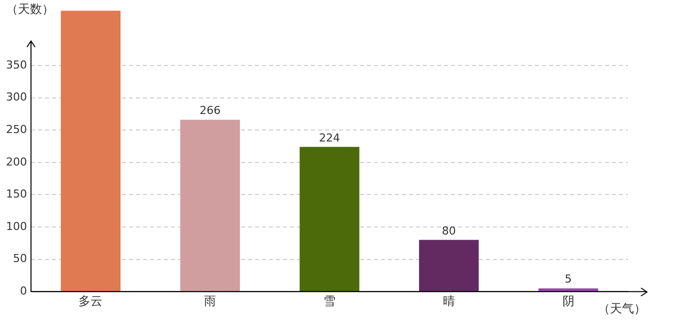 The height and width of the screenshot is (320, 680). I want to click on y-tick-label: 150, so click(16, 194).